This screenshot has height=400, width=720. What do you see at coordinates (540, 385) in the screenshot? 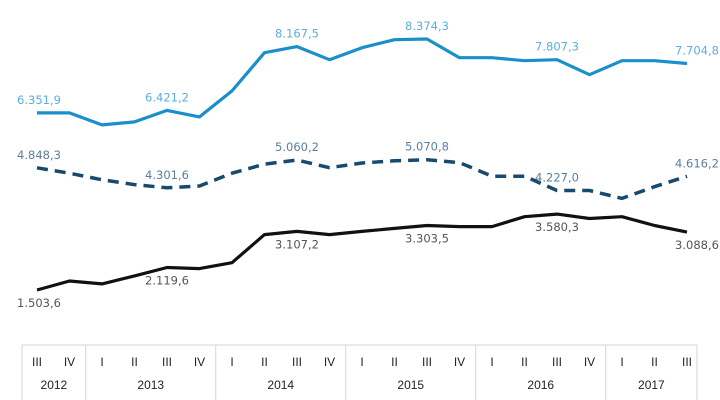
I see `year-tick-label: 2016` at bounding box center [540, 385].